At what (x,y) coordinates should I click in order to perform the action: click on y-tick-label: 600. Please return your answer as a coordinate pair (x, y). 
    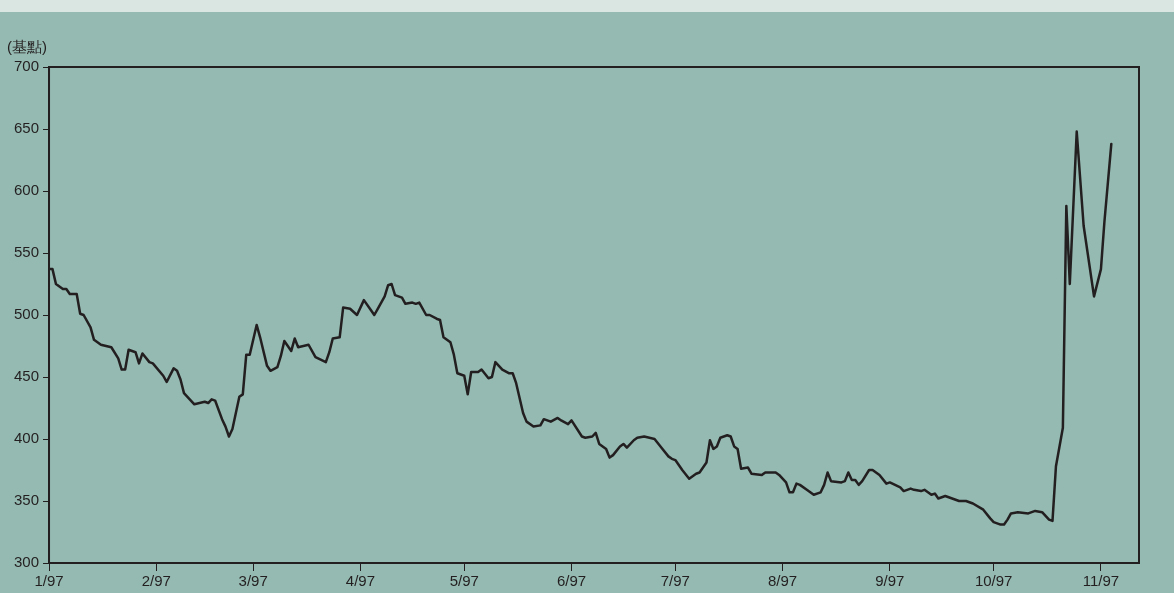
    Looking at the image, I should click on (27, 190).